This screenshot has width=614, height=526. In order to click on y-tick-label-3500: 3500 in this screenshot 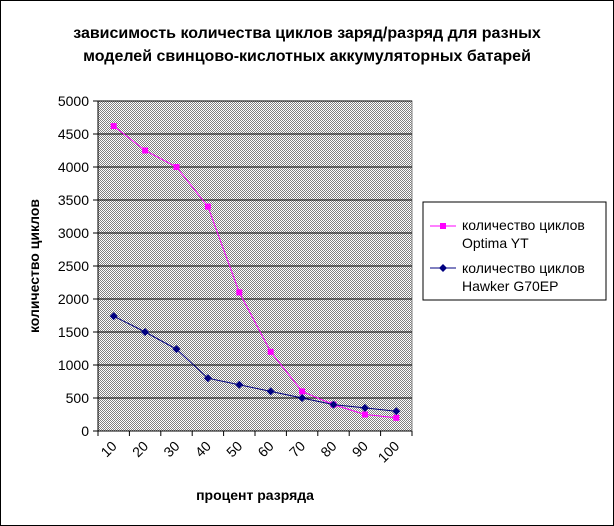, I will do `click(73, 200)`.